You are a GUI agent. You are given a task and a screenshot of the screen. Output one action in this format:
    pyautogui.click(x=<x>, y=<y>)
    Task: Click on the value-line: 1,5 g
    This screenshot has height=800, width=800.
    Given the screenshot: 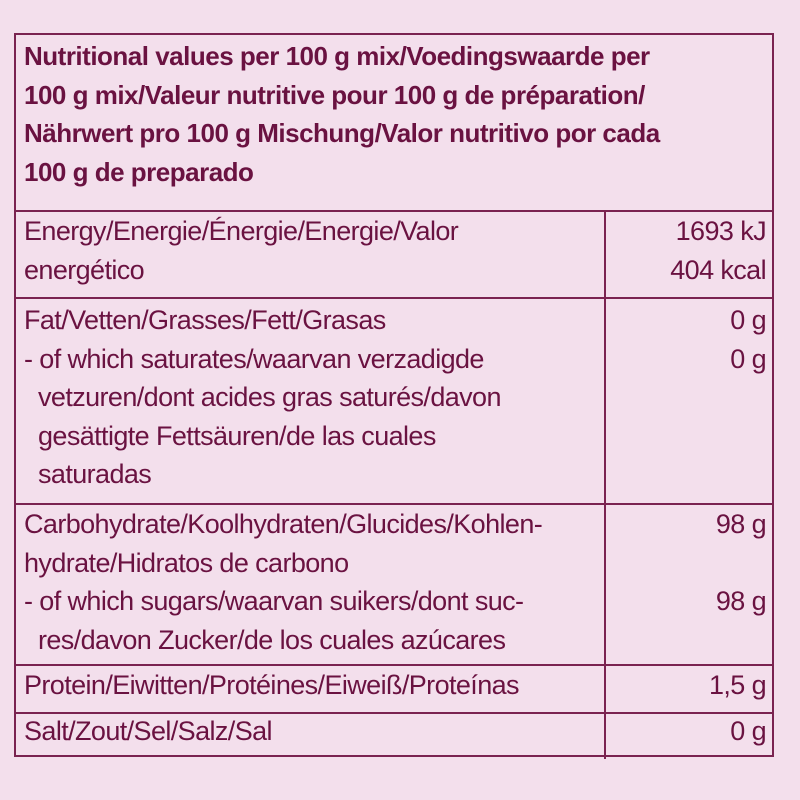 What is the action you would take?
    pyautogui.click(x=737, y=685)
    